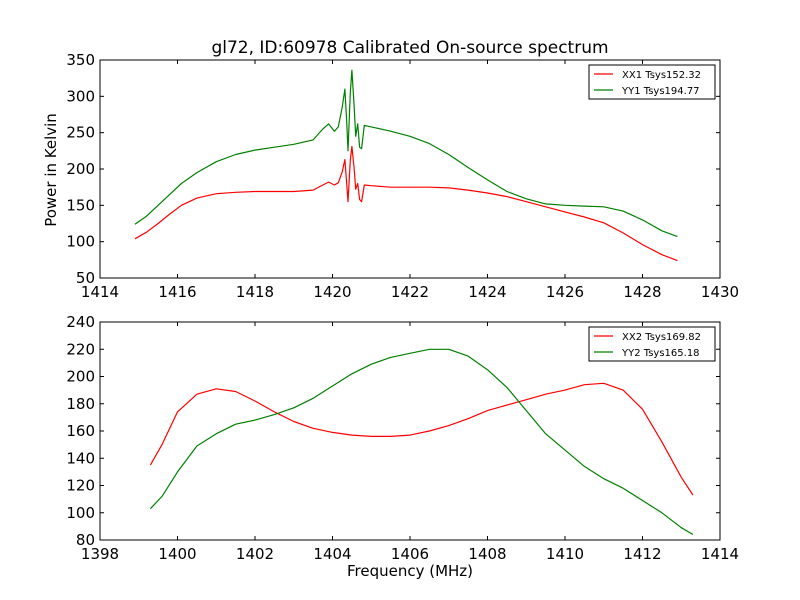 This screenshot has height=600, width=800. What do you see at coordinates (80, 349) in the screenshot?
I see `bottom-y-tick-label: 220` at bounding box center [80, 349].